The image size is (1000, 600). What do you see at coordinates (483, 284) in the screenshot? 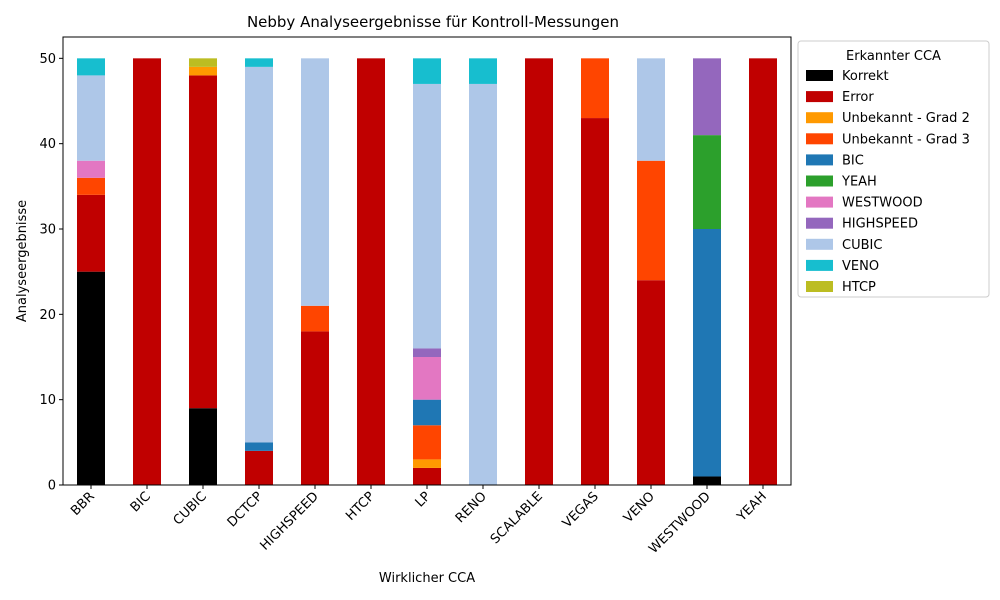
I see `bar-segment-reno-cubic` at bounding box center [483, 284].